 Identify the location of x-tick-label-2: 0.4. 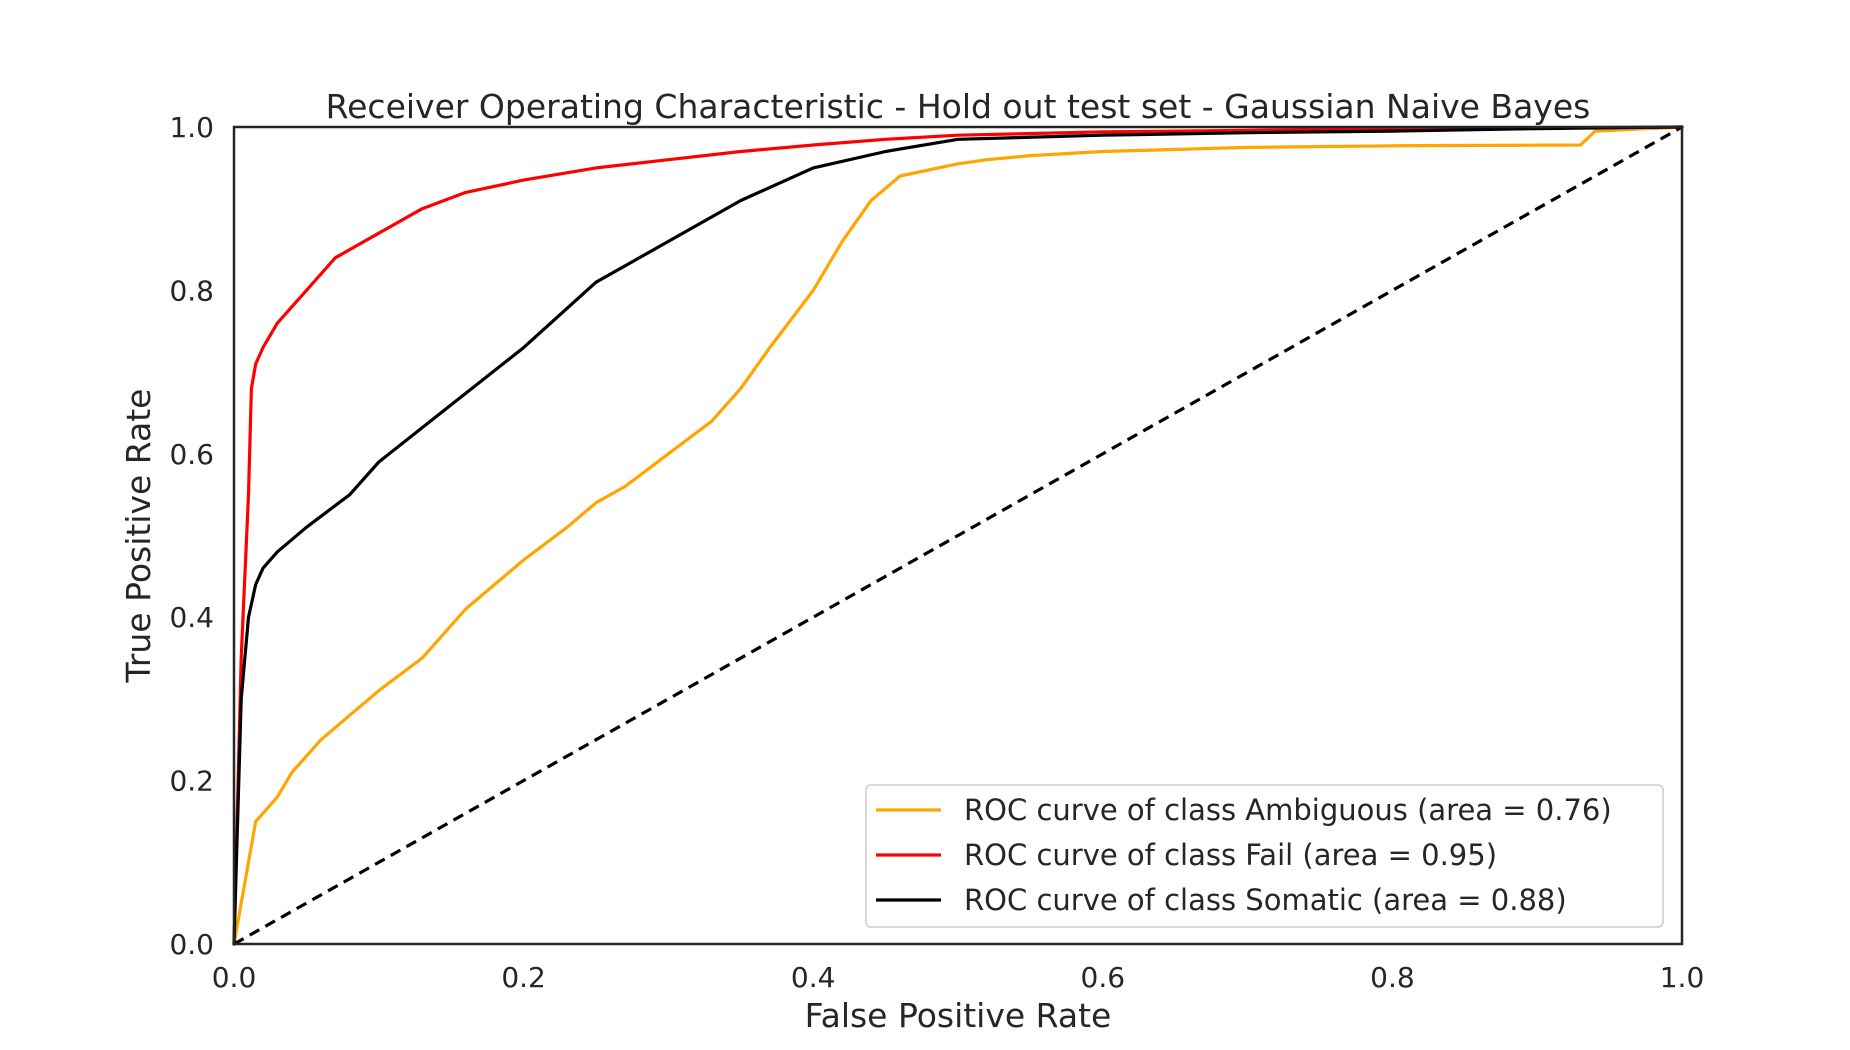
(813, 977).